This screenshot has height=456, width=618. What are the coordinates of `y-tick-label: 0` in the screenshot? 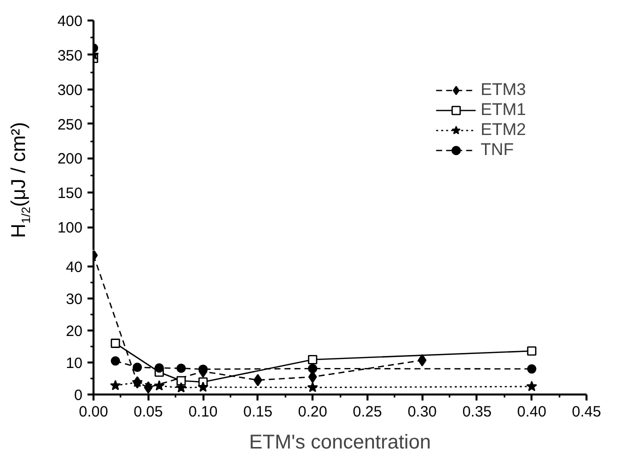 It's located at (78, 395).